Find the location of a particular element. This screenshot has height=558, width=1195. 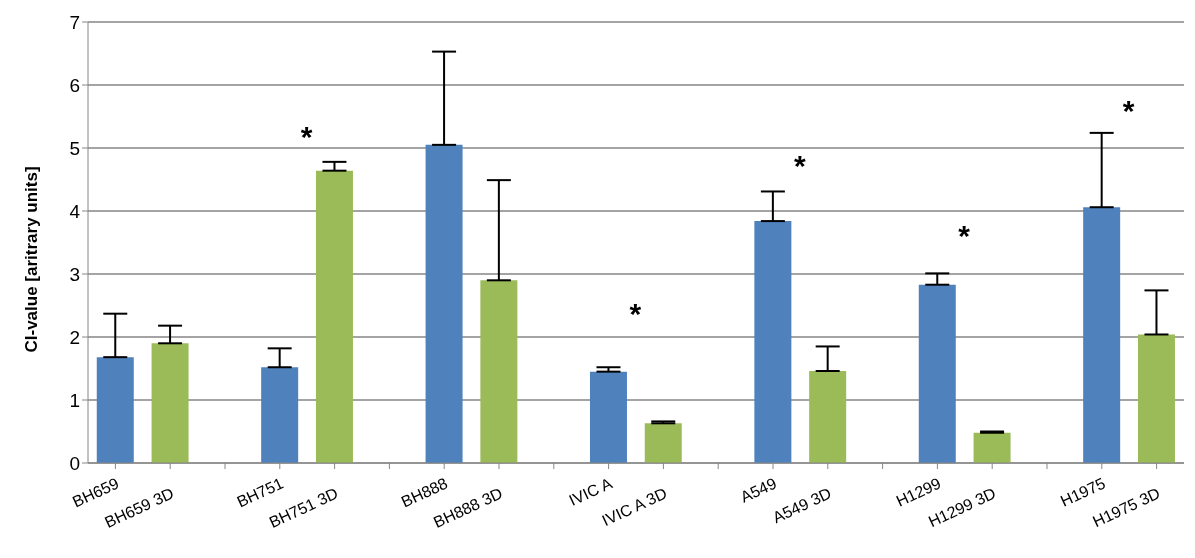

y-tick-label: 5 is located at coordinates (74, 148).